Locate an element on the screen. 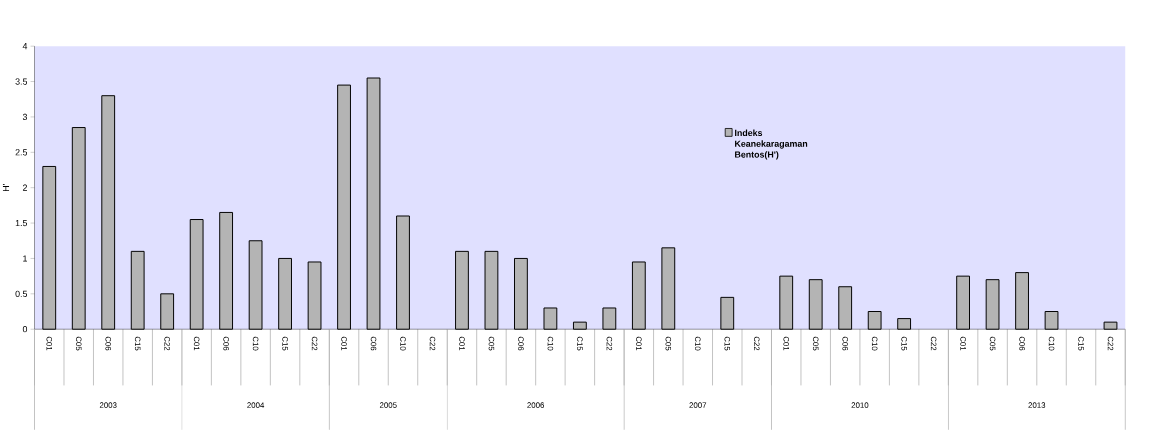 The image size is (1176, 430). y-tick-label: 0 is located at coordinates (25, 329).